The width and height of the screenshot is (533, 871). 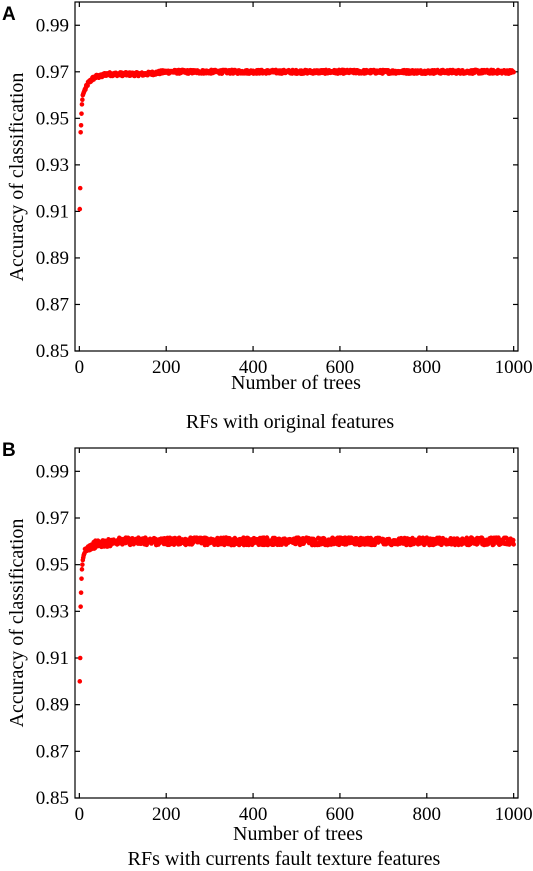 What do you see at coordinates (52, 565) in the screenshot?
I see `panel-b-y-tick-label: 0.95` at bounding box center [52, 565].